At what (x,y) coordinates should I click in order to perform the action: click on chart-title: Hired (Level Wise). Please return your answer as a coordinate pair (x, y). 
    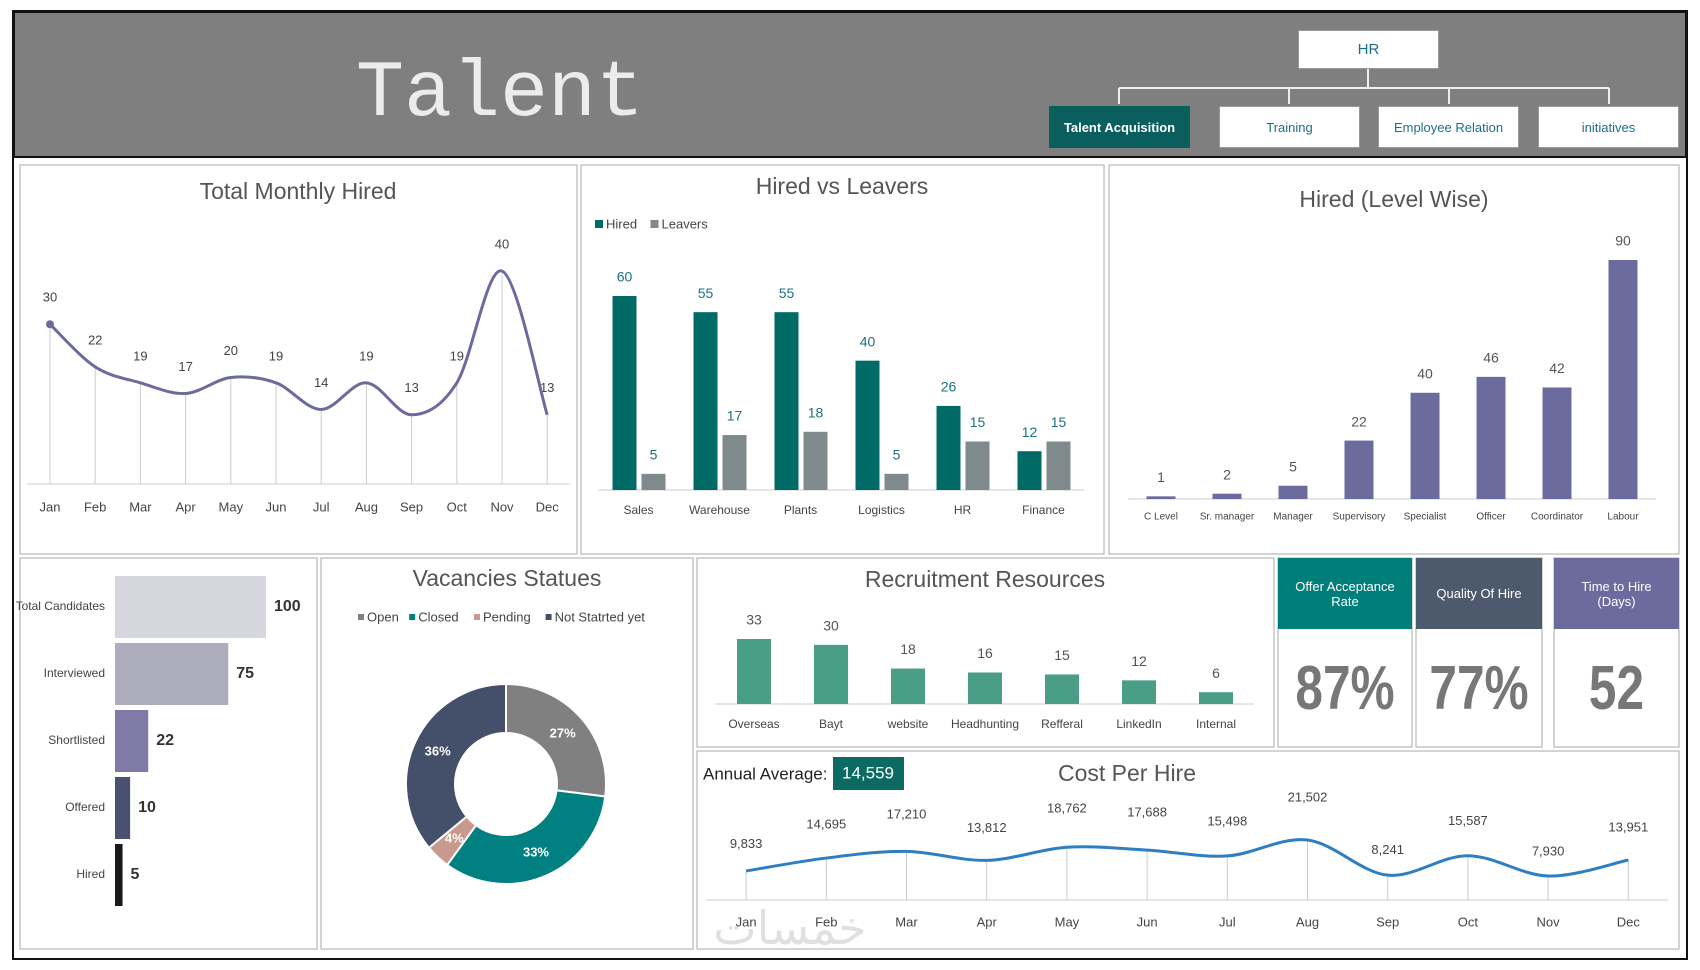
    Looking at the image, I should click on (1393, 199).